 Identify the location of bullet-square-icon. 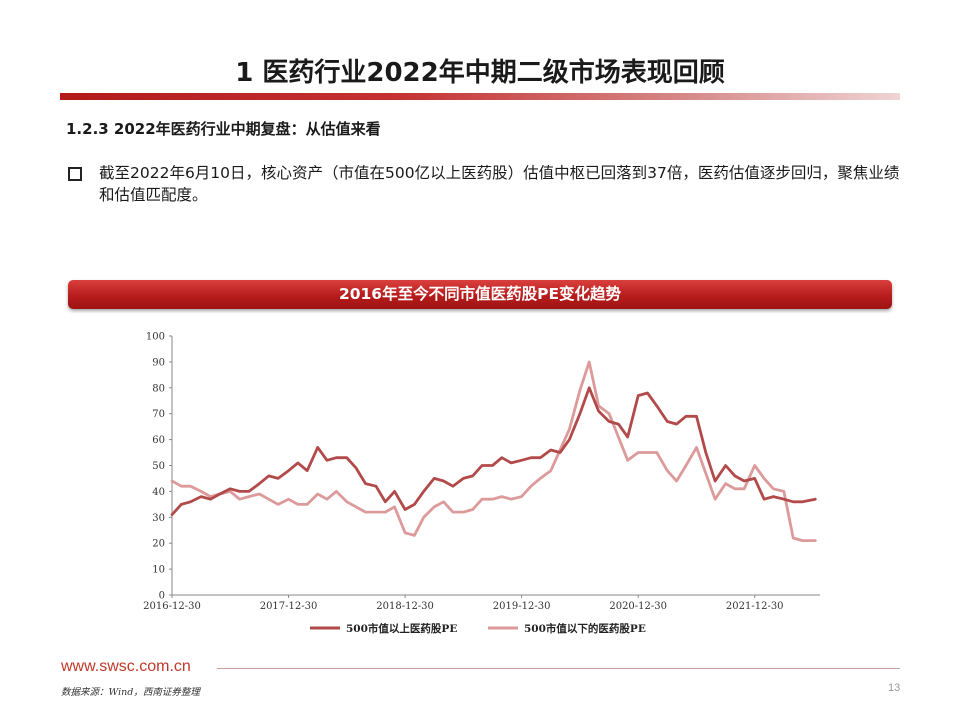
(75, 174).